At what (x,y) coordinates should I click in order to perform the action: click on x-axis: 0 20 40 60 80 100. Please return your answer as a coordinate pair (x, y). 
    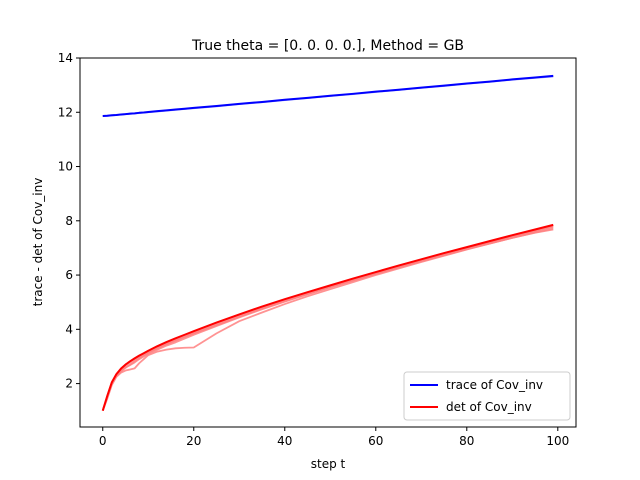
    Looking at the image, I should click on (334, 437).